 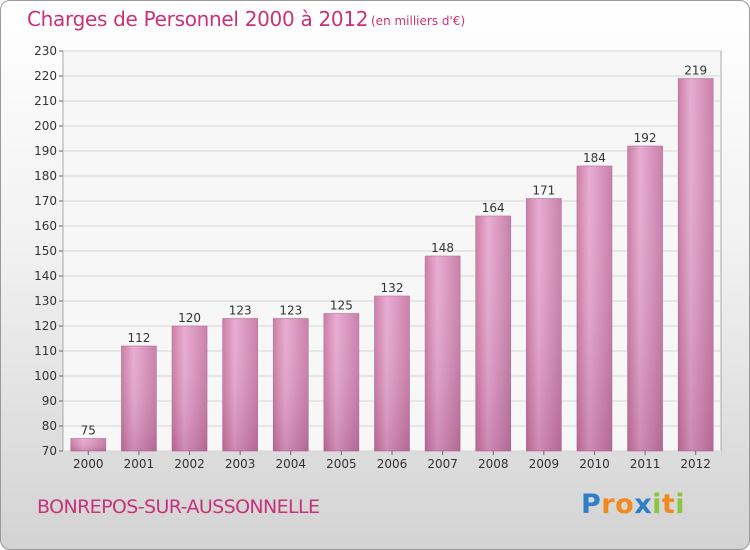 I want to click on x-tick-label-2012: 2012, so click(x=695, y=464).